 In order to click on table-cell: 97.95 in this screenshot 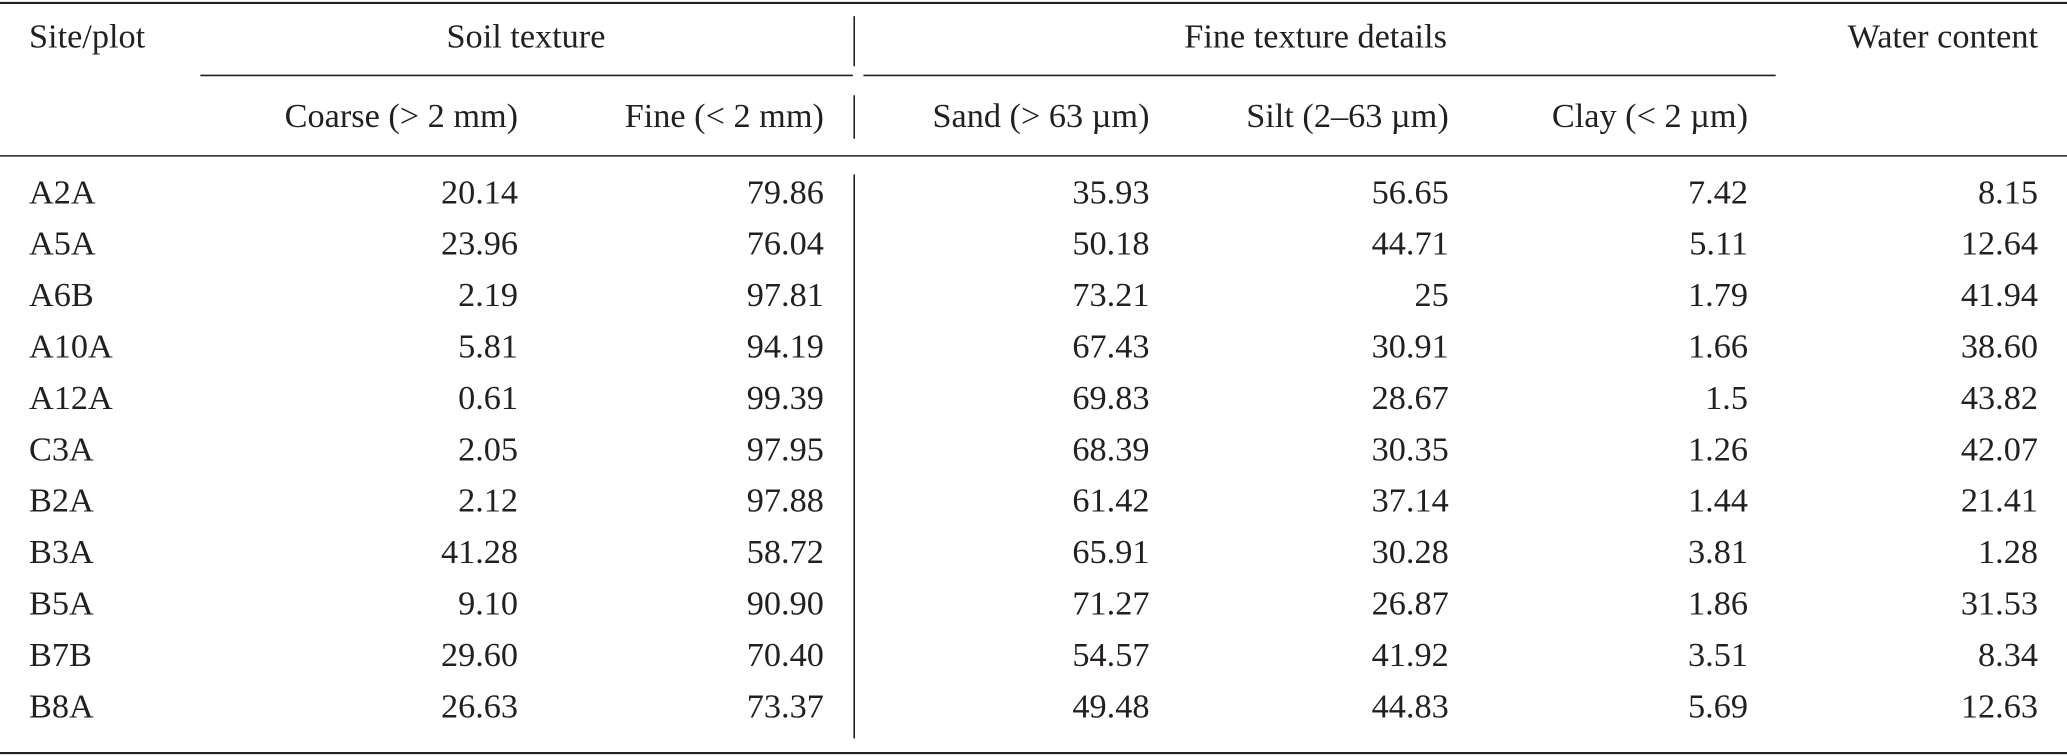, I will do `click(785, 449)`.